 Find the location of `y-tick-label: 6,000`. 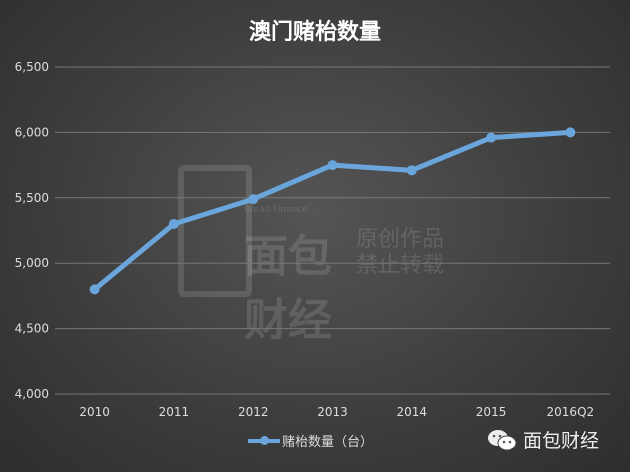

y-tick-label: 6,000 is located at coordinates (32, 132).